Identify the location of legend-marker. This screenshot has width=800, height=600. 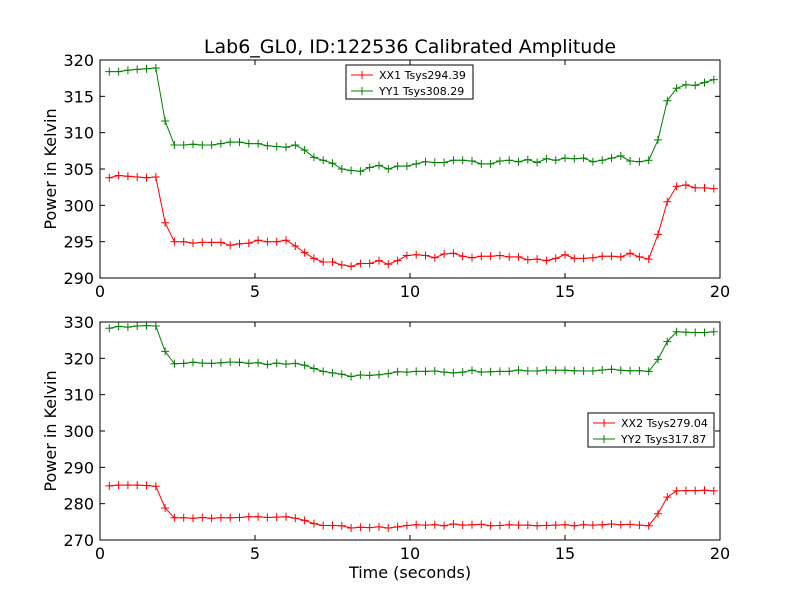
(362, 91).